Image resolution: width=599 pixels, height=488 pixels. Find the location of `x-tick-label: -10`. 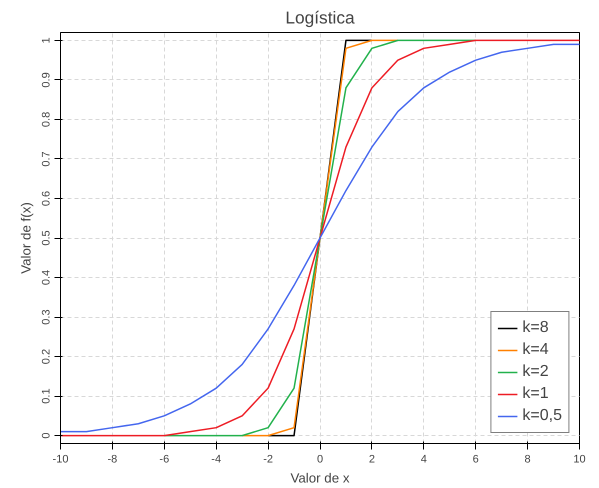

x-tick-label: -10 is located at coordinates (60, 460).